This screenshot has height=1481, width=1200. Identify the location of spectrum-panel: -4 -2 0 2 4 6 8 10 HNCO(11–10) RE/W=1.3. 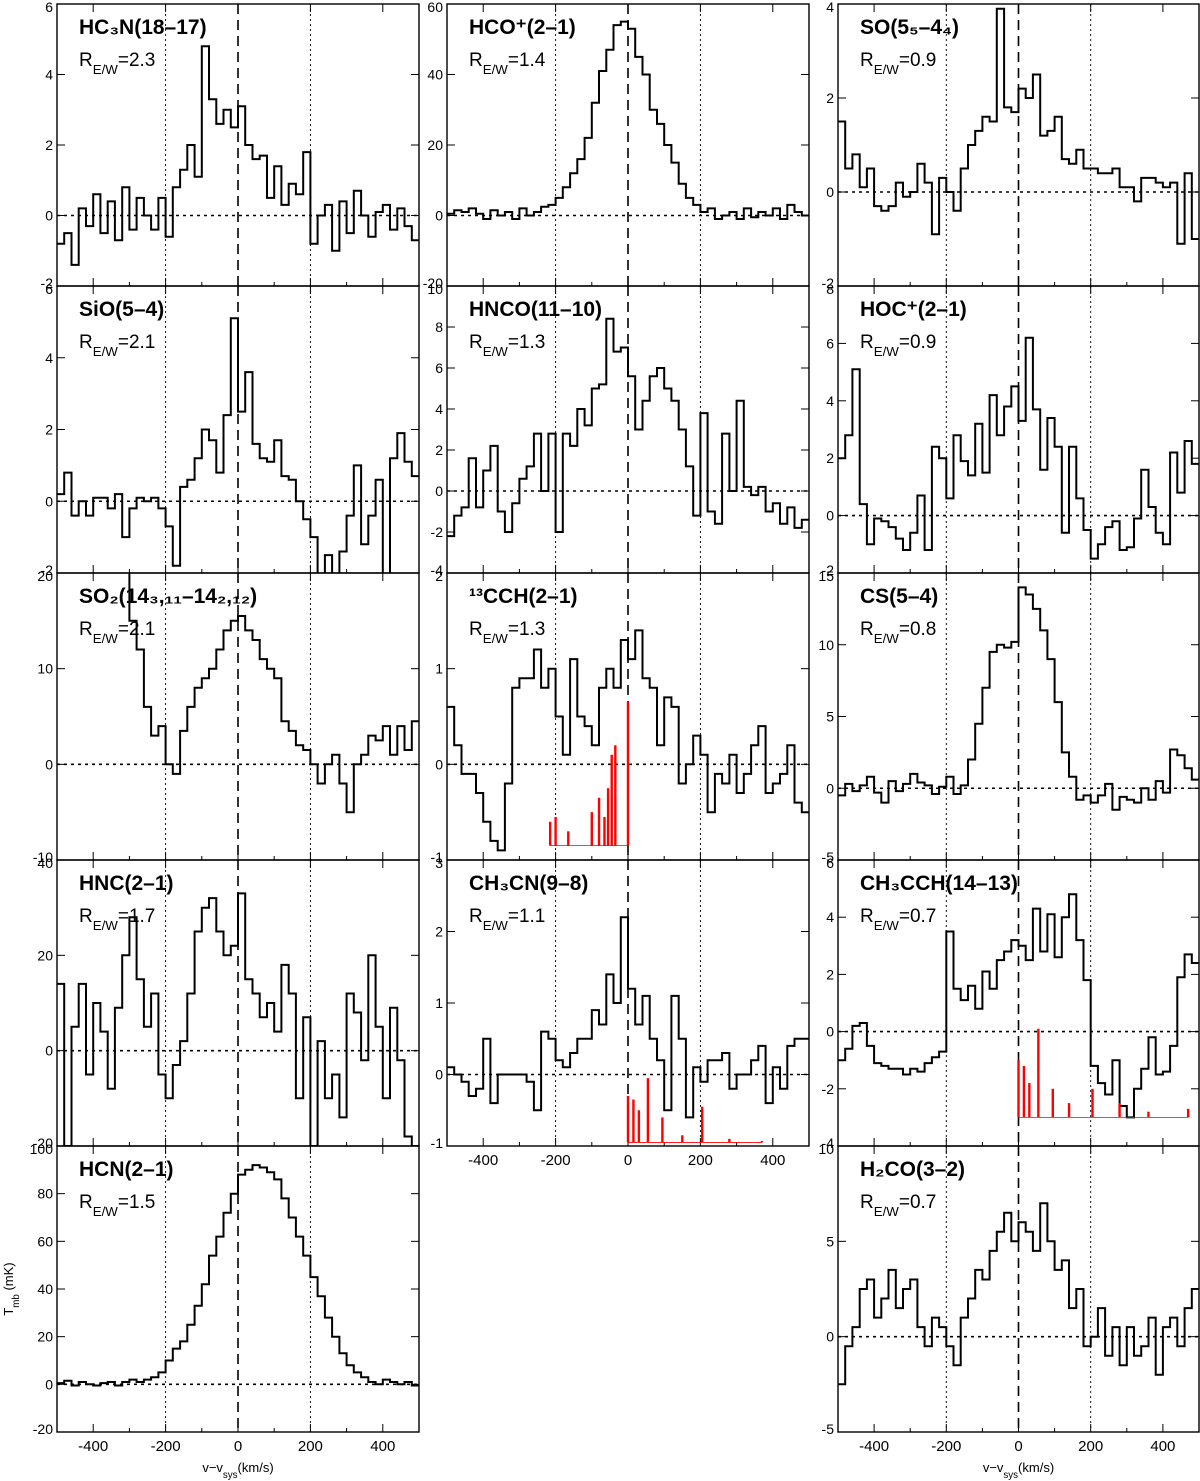
(618, 429).